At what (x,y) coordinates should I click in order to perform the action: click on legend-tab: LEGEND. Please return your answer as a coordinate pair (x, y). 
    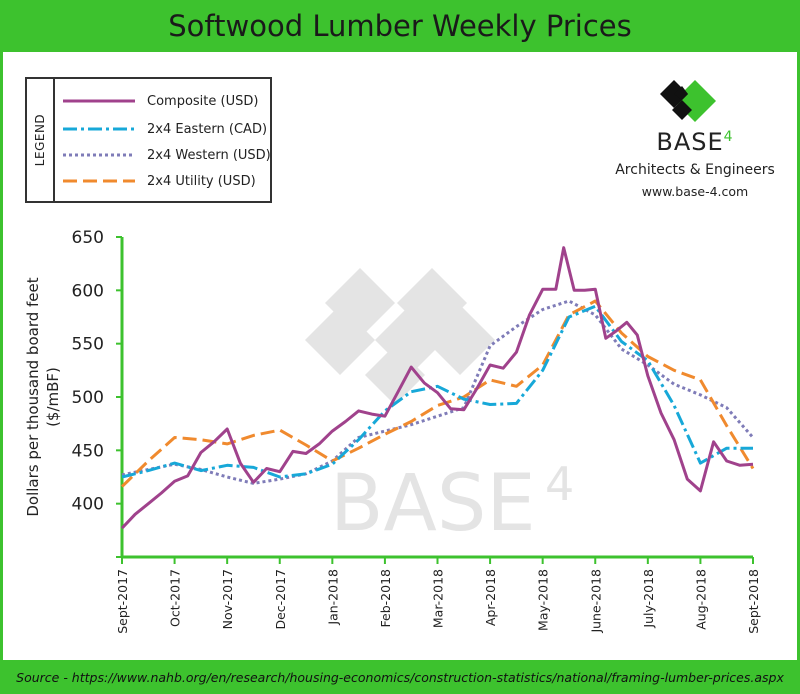
    Looking at the image, I should click on (41, 140).